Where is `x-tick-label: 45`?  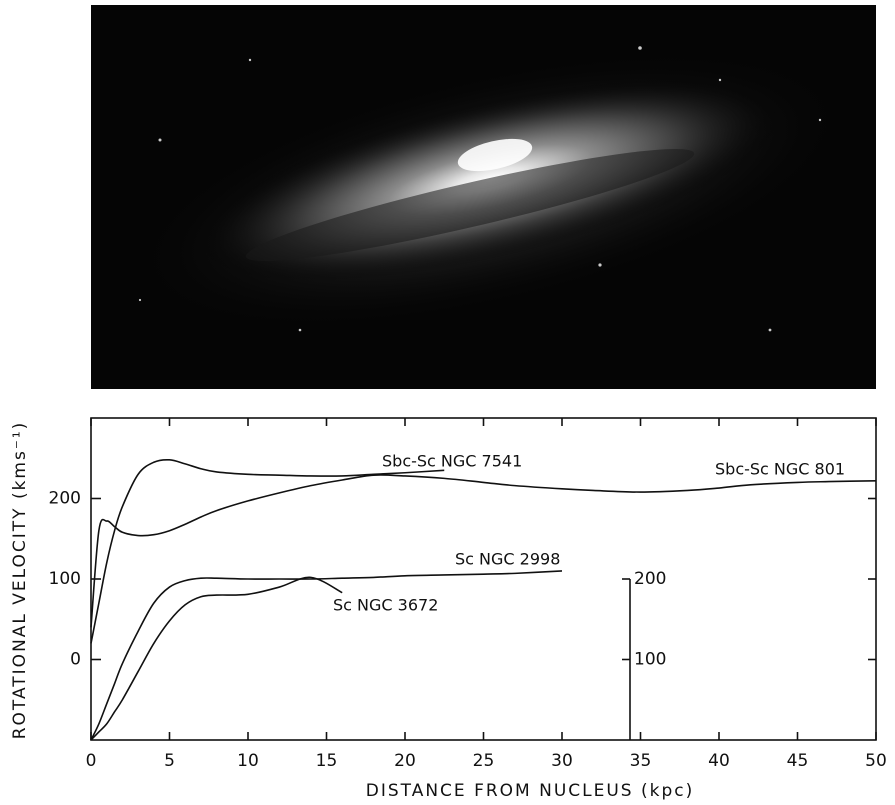 x-tick-label: 45 is located at coordinates (798, 761).